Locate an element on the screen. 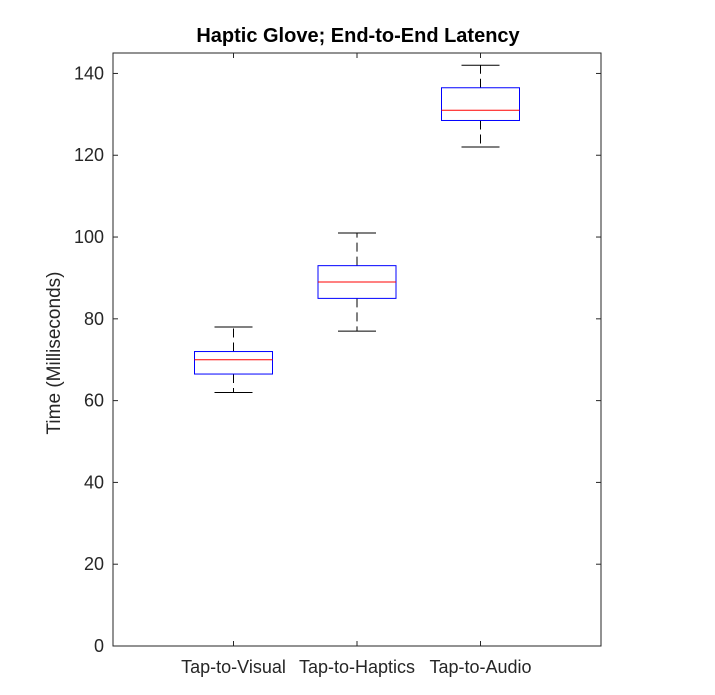 The width and height of the screenshot is (715, 695). y-tick-label: 140 is located at coordinates (89, 73).